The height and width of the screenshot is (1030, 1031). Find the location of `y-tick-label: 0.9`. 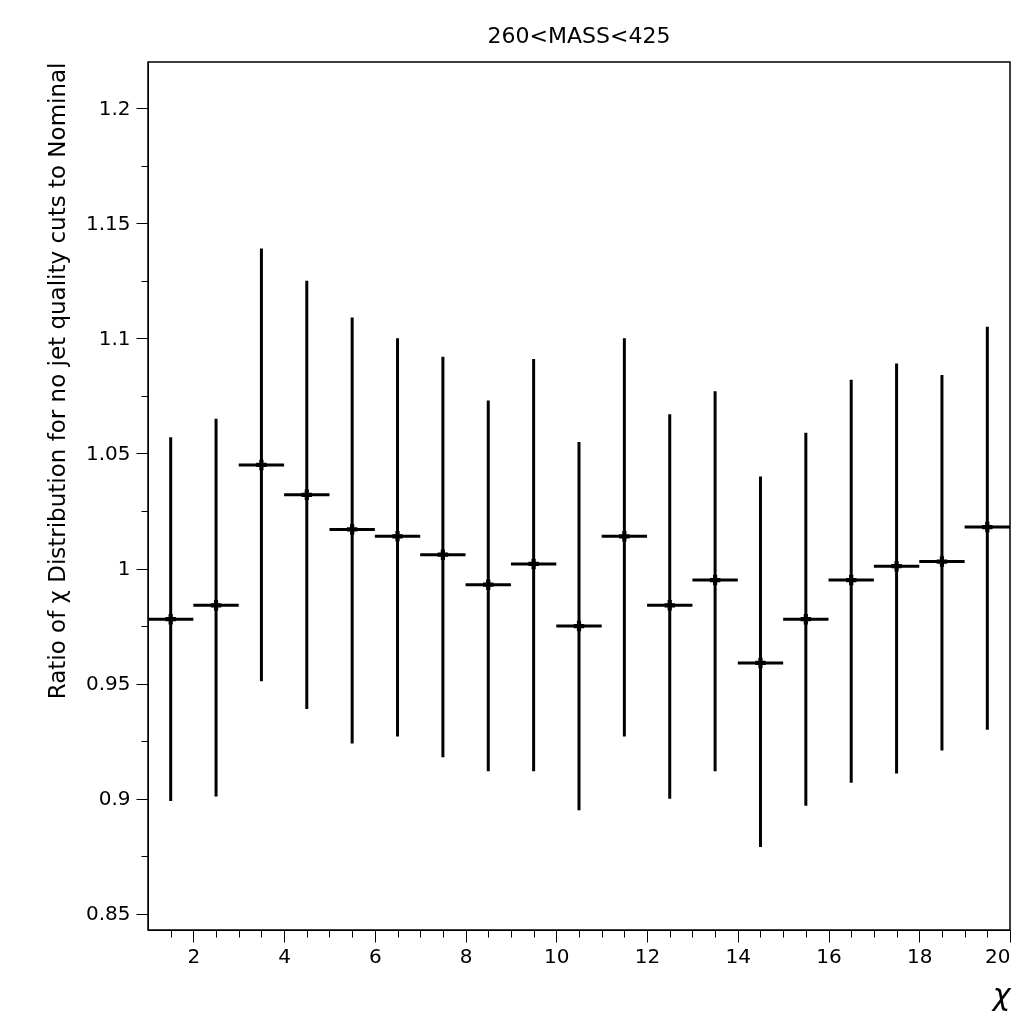

y-tick-label: 0.9 is located at coordinates (114, 798).